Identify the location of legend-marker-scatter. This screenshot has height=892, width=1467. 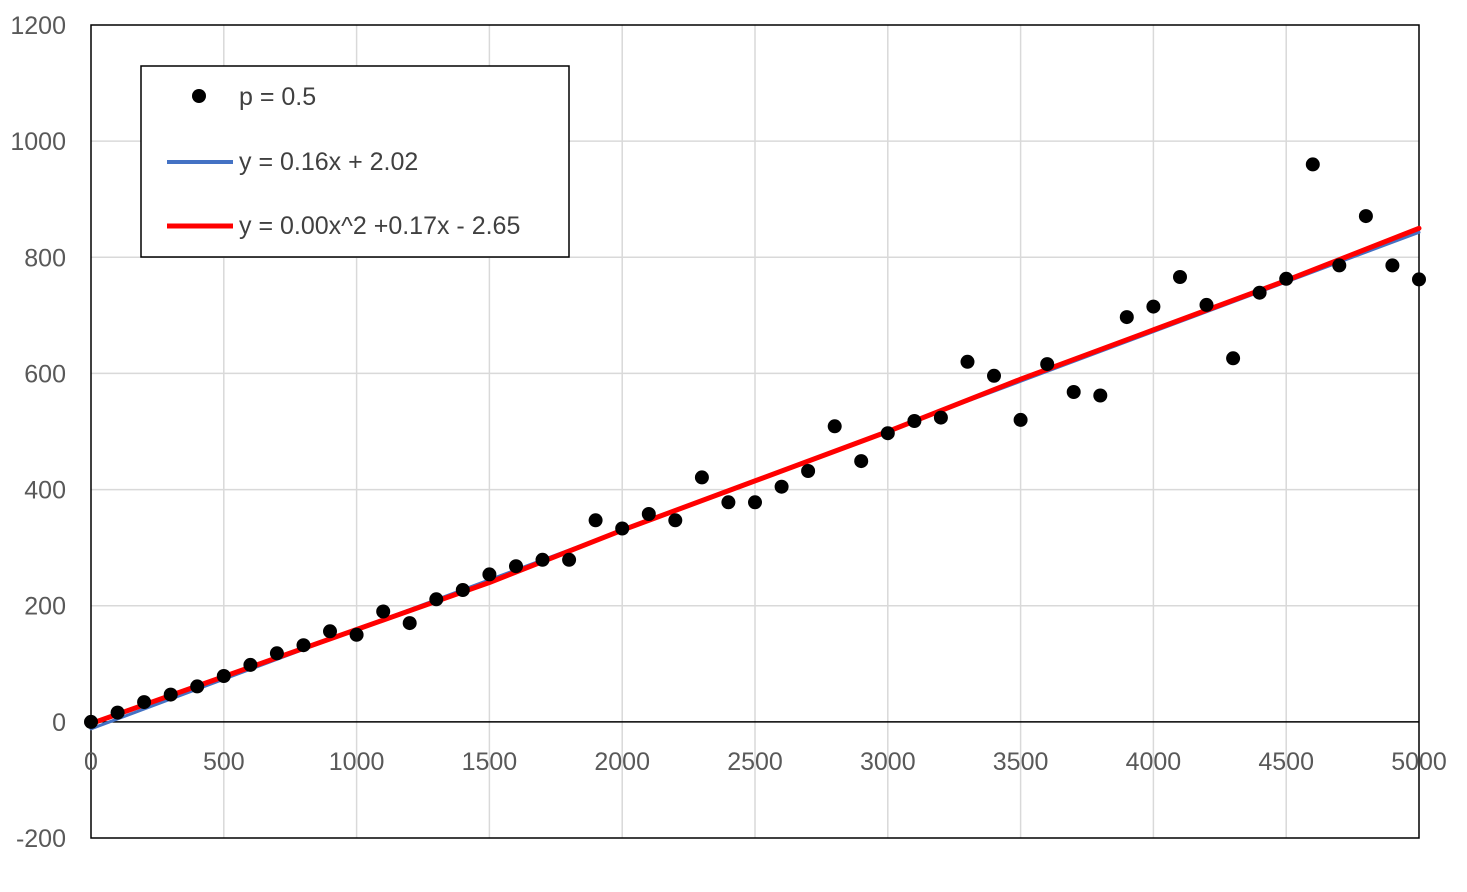
(199, 96).